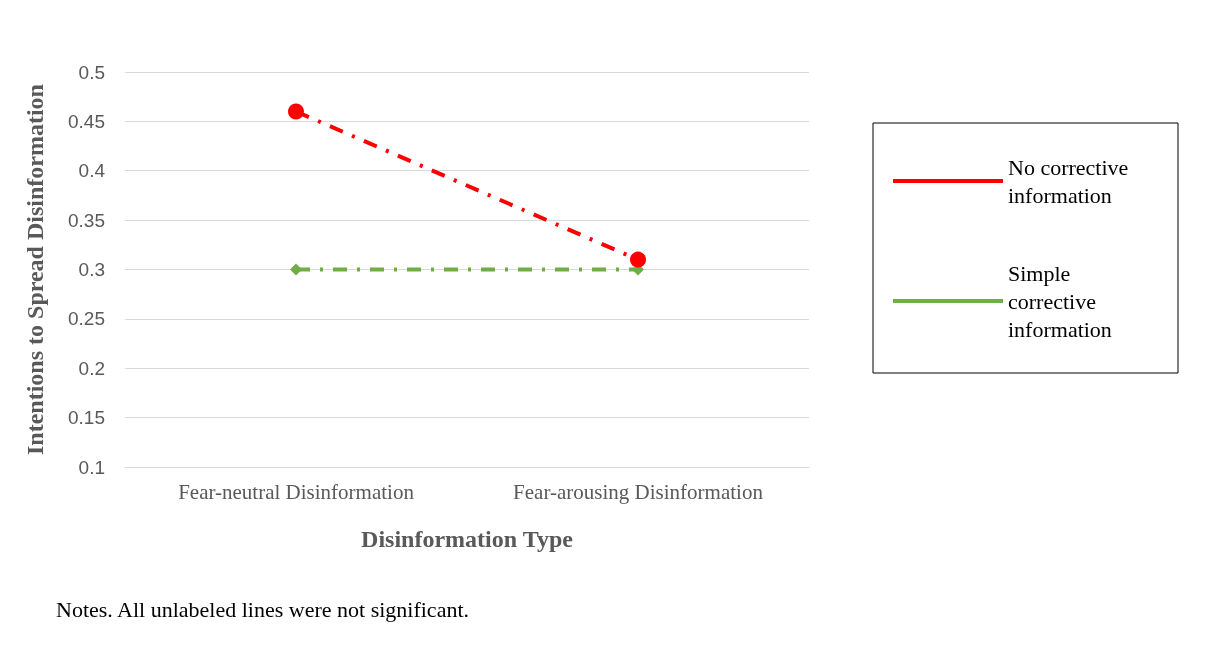 Image resolution: width=1219 pixels, height=666 pixels. What do you see at coordinates (1071, 181) in the screenshot?
I see `legend-label: No corrective information` at bounding box center [1071, 181].